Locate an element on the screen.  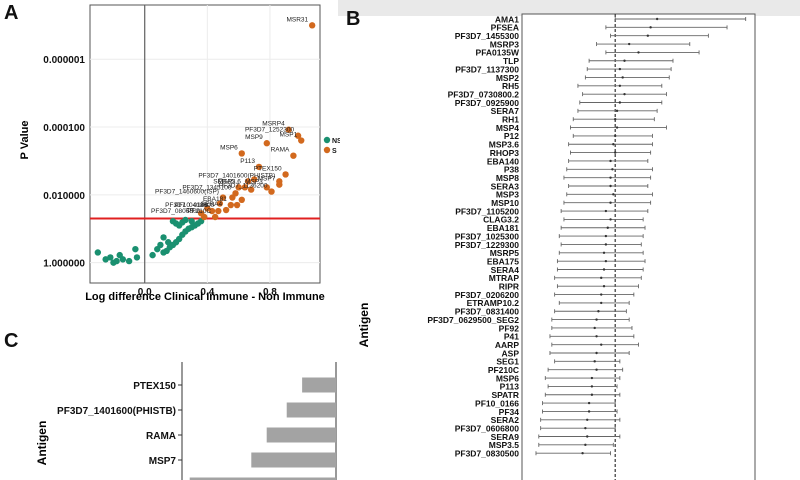
antigen-label: SERA3 is located at coordinates (505, 186).